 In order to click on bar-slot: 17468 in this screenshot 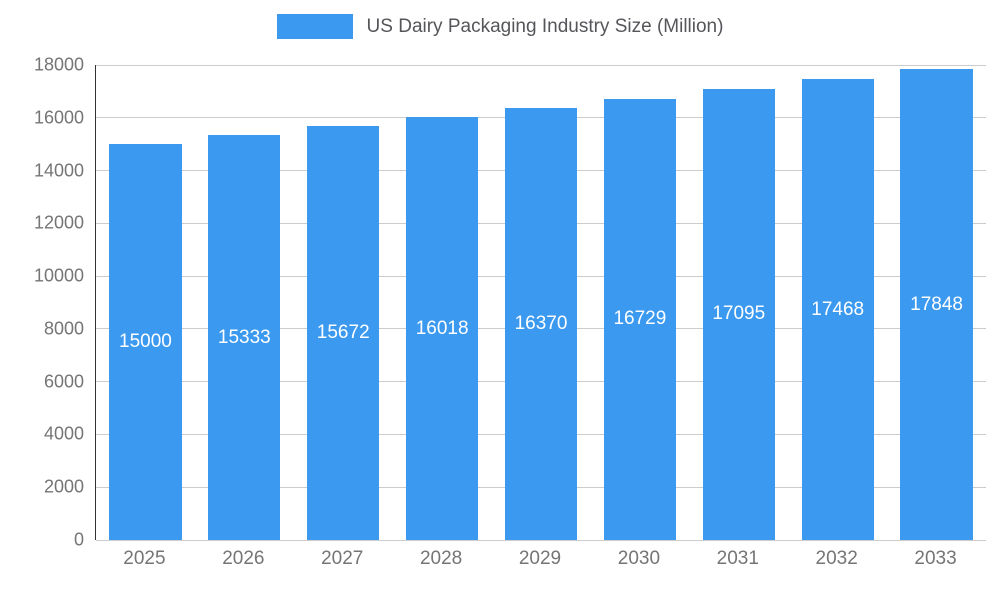, I will do `click(837, 302)`.